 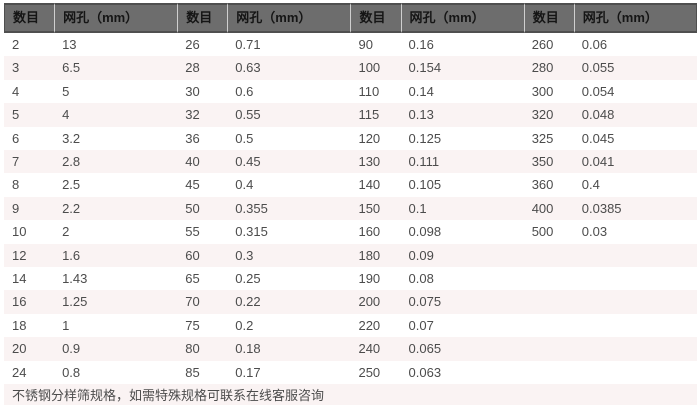 I want to click on table-cell: 110, so click(x=375, y=91).